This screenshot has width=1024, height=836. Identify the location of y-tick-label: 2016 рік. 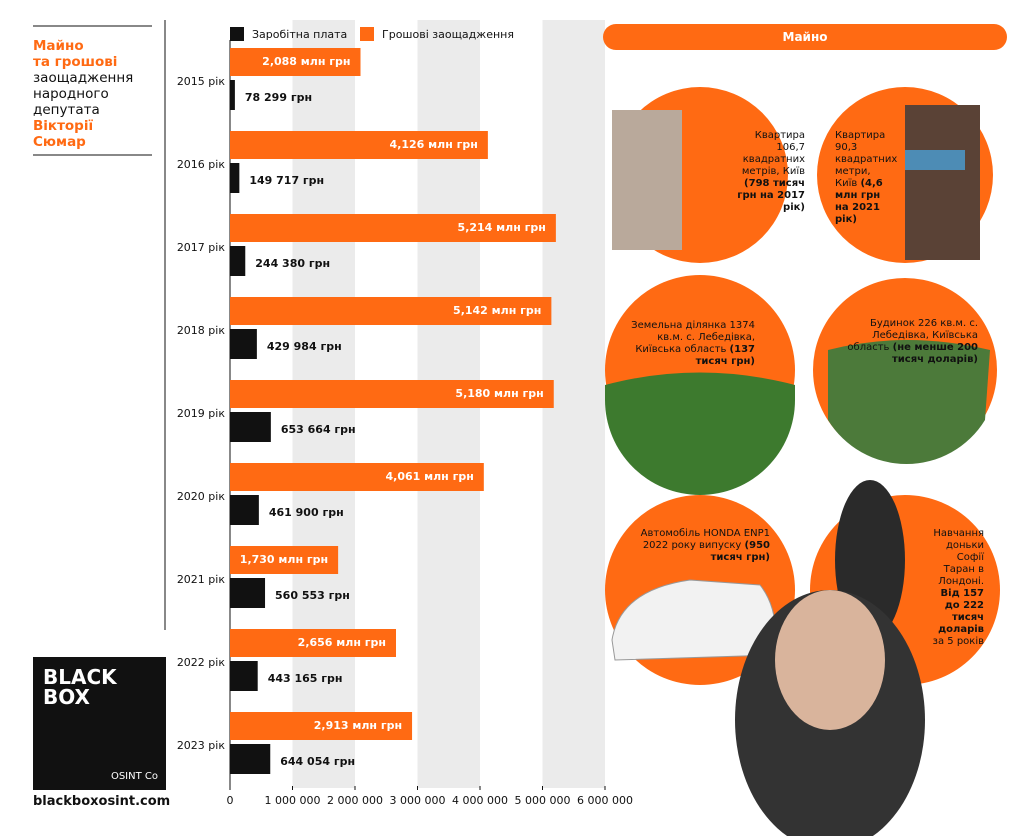
(201, 164).